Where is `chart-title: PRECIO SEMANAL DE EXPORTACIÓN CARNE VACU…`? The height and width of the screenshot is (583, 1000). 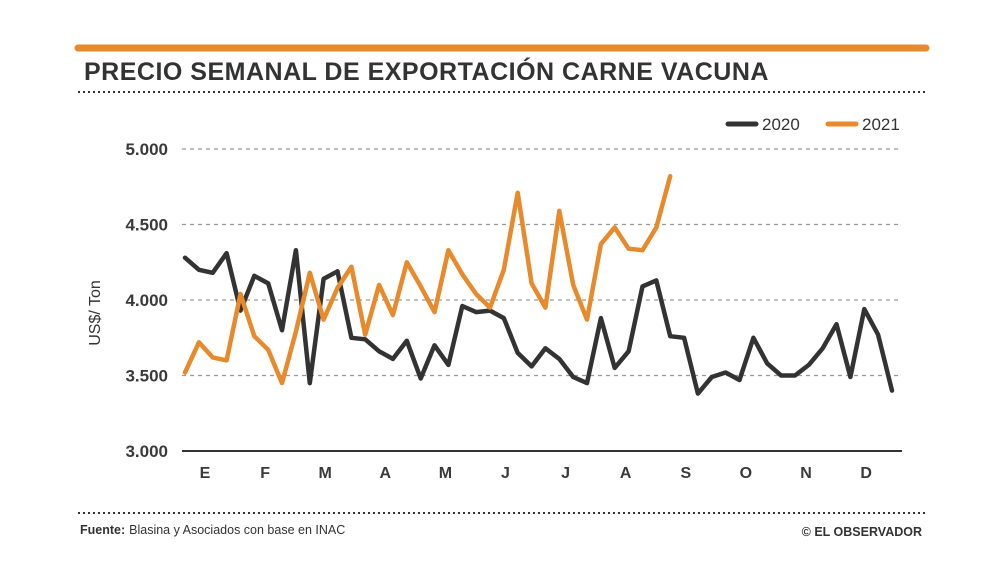
chart-title: PRECIO SEMANAL DE EXPORTACIÓN CARNE VACU… is located at coordinates (426, 71).